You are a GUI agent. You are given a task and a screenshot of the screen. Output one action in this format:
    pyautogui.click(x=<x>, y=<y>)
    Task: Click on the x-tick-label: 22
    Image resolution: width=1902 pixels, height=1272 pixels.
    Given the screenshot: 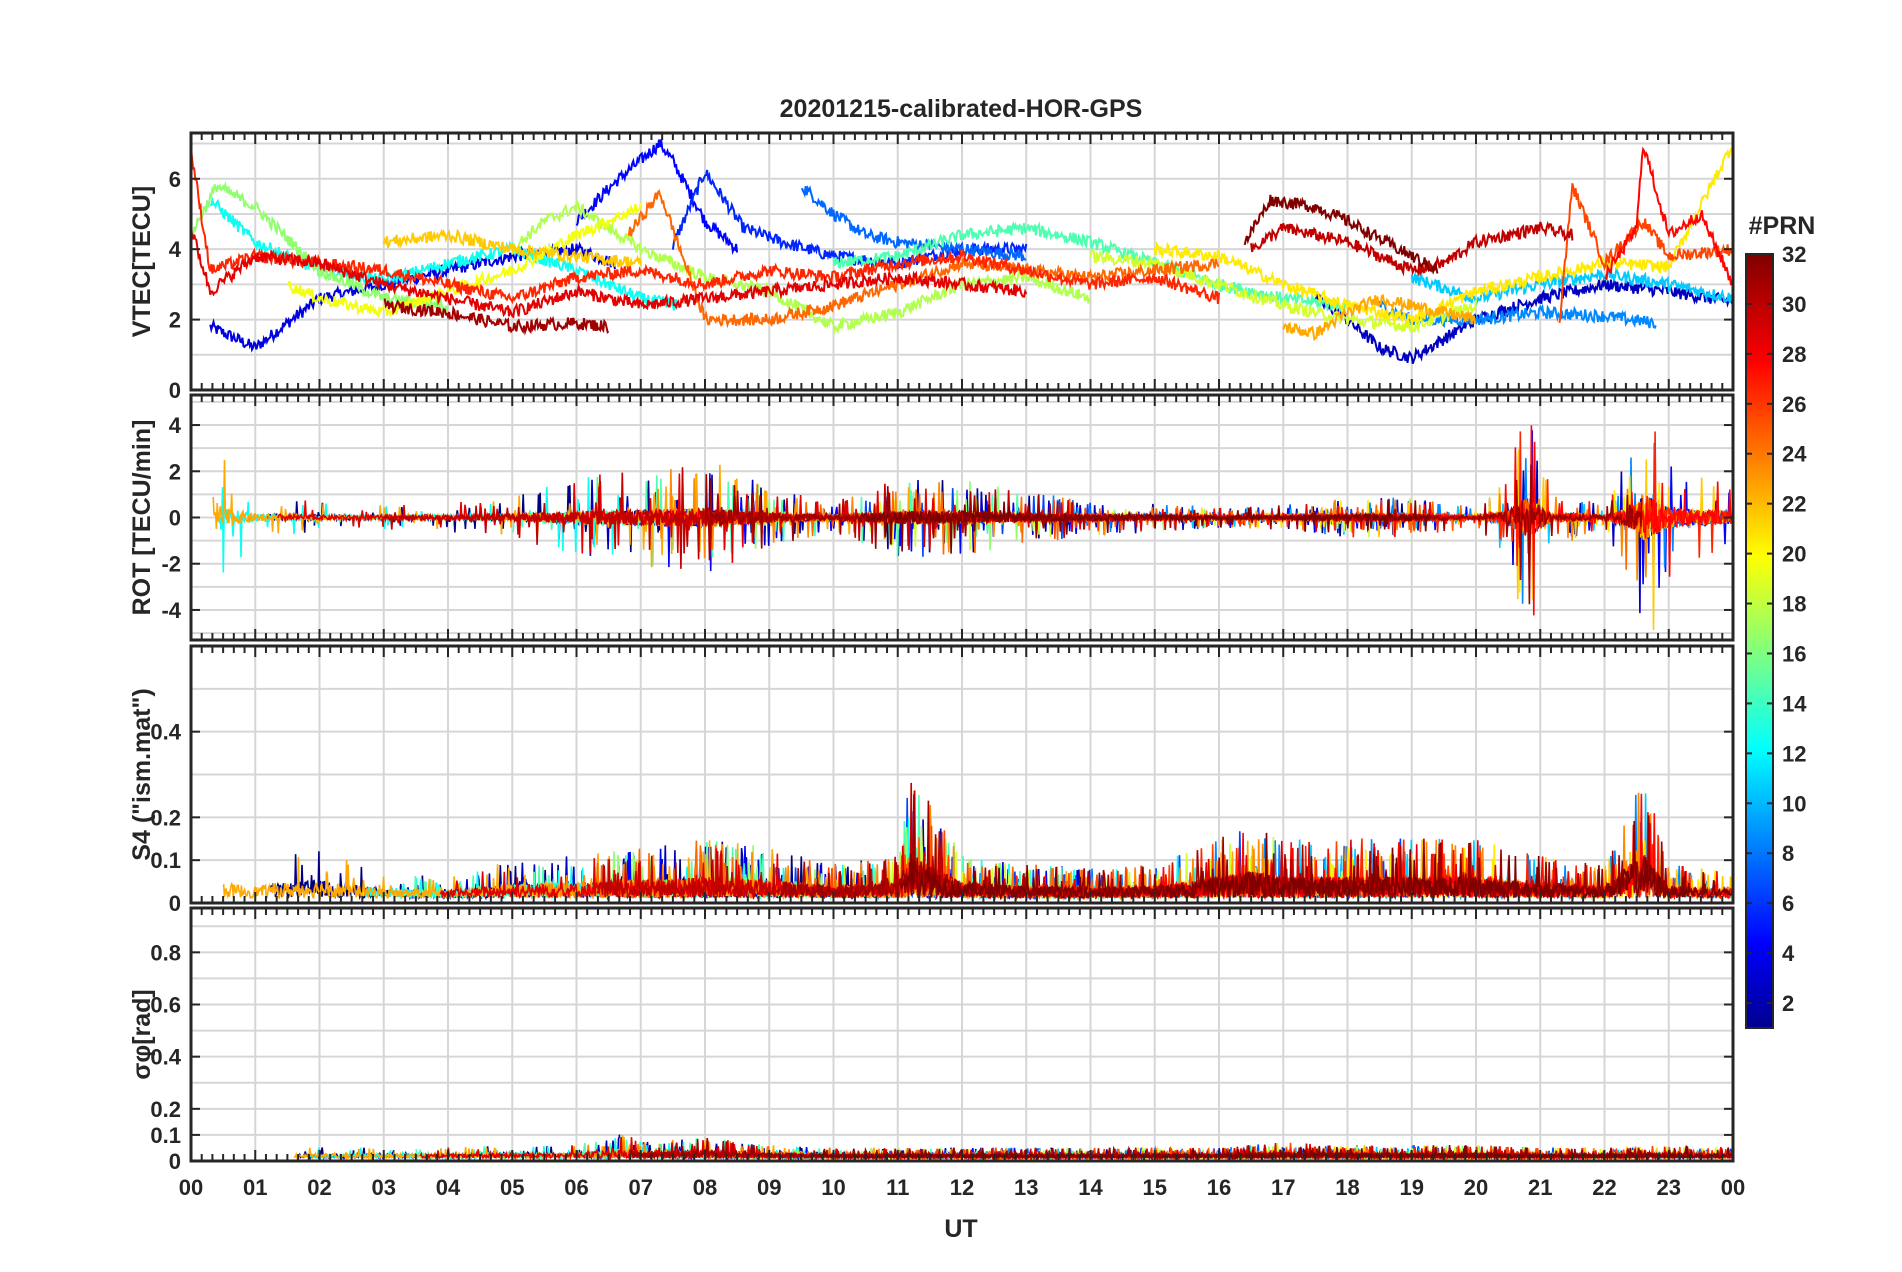 What is the action you would take?
    pyautogui.click(x=1604, y=1187)
    